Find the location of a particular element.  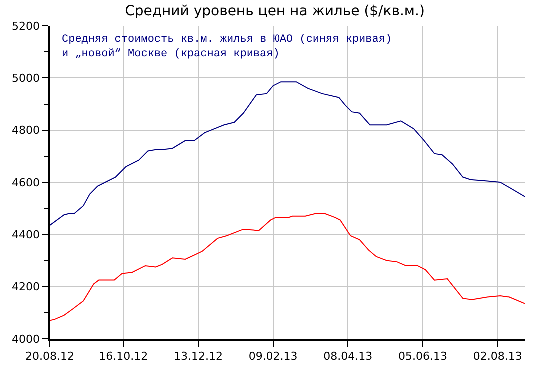

chart-title: Средний уровень цен на жилье ($/кв.м.) is located at coordinates (275, 11).